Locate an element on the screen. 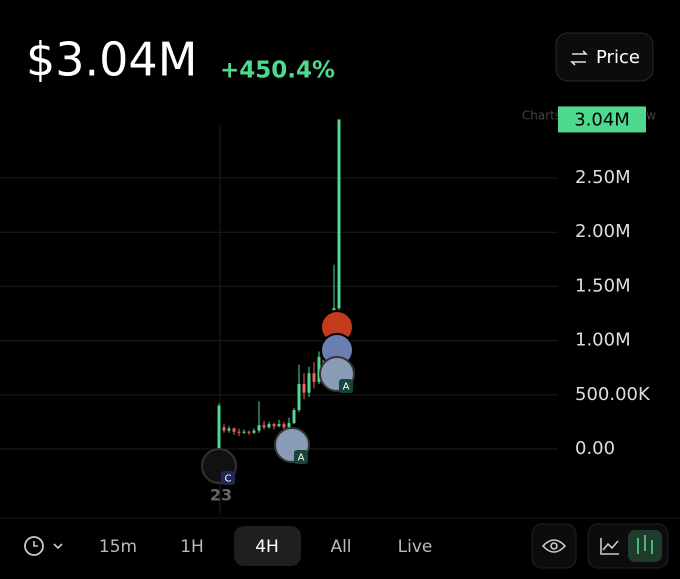 The height and width of the screenshot is (579, 680). interval: Live is located at coordinates (415, 547).